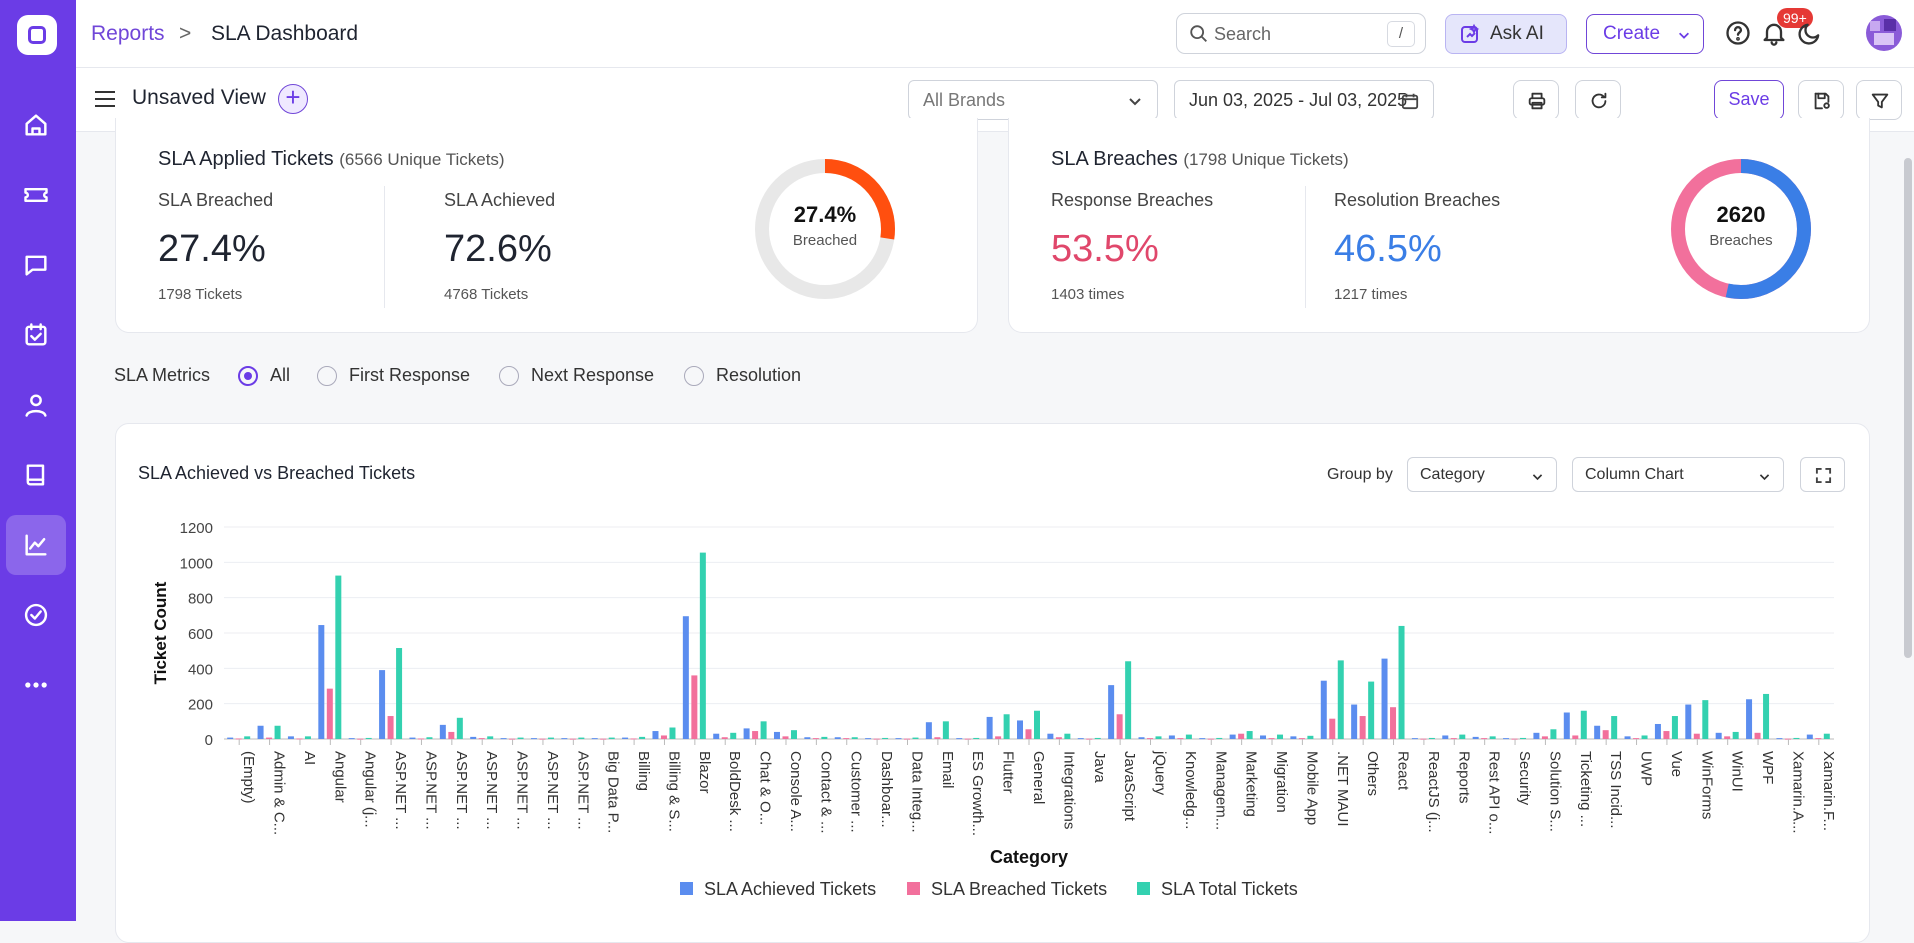 This screenshot has width=1914, height=943. I want to click on x-tick-label: Email, so click(947, 770).